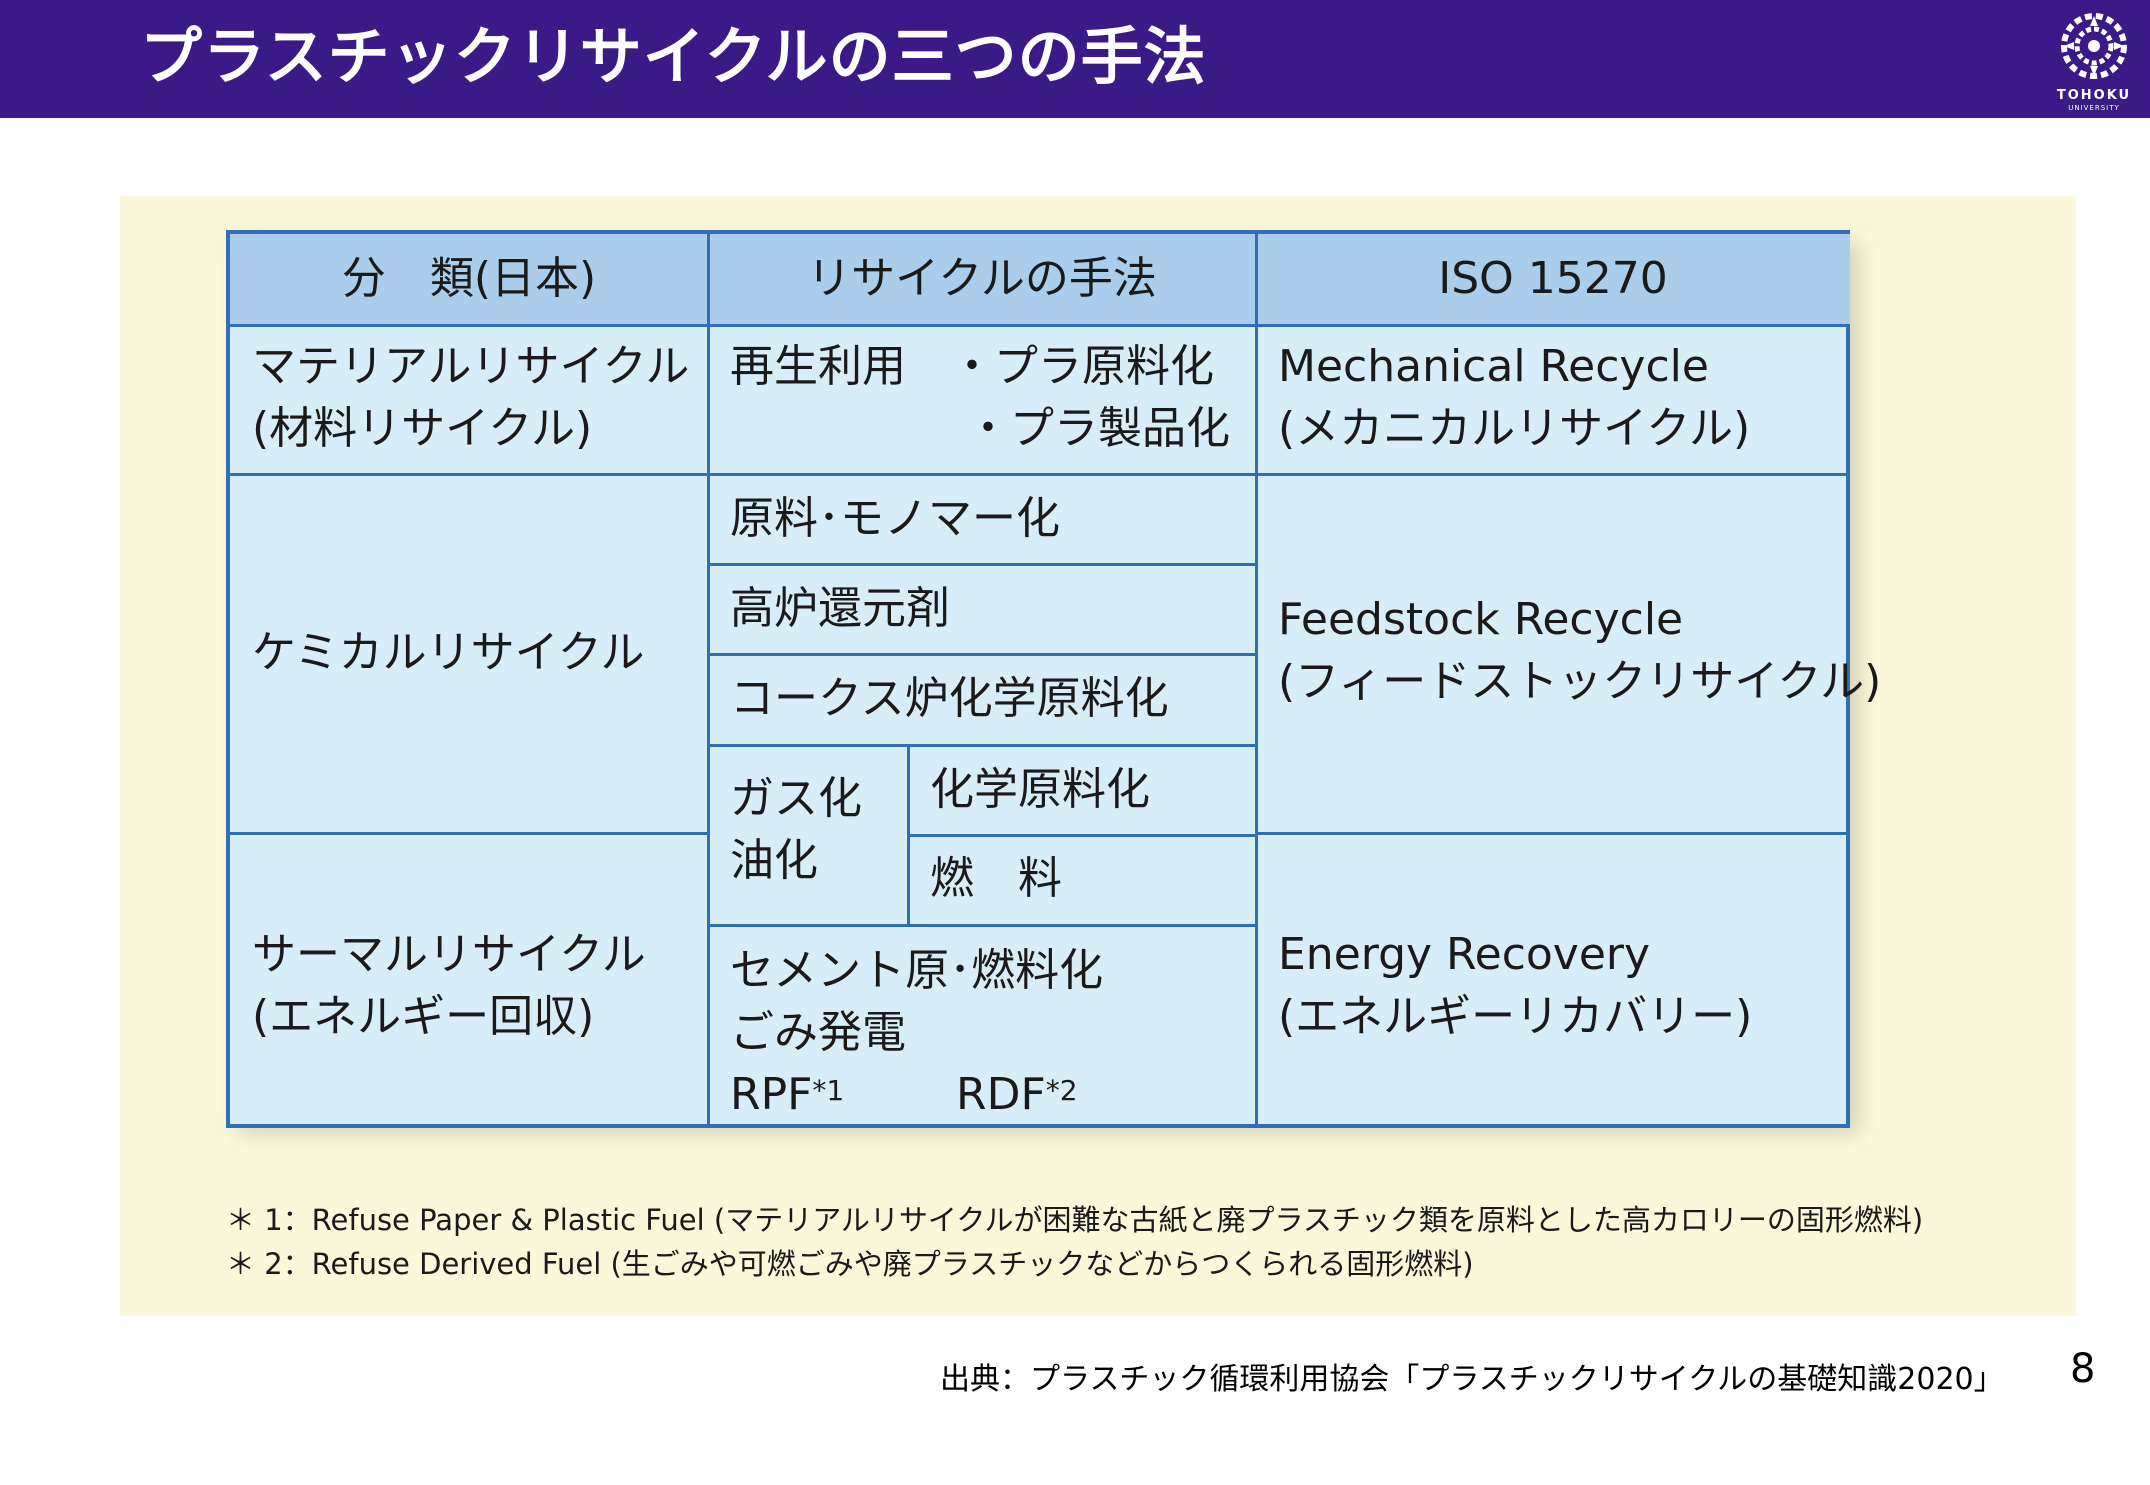 The height and width of the screenshot is (1485, 2150). I want to click on chemical-iso-line2: (フィードストックリサイクル), so click(1580, 681).